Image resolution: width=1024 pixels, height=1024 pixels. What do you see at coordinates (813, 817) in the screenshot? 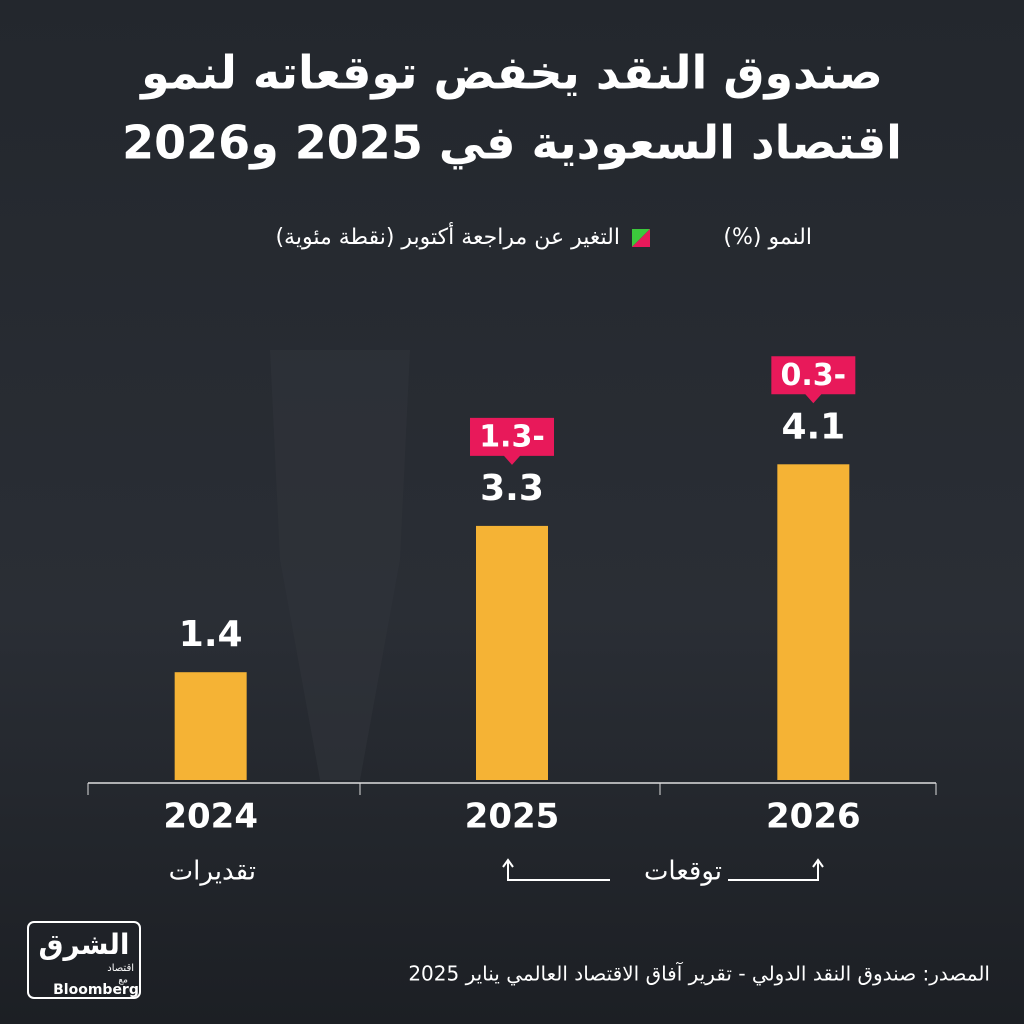
I see `x-tick-label: 2026` at bounding box center [813, 817].